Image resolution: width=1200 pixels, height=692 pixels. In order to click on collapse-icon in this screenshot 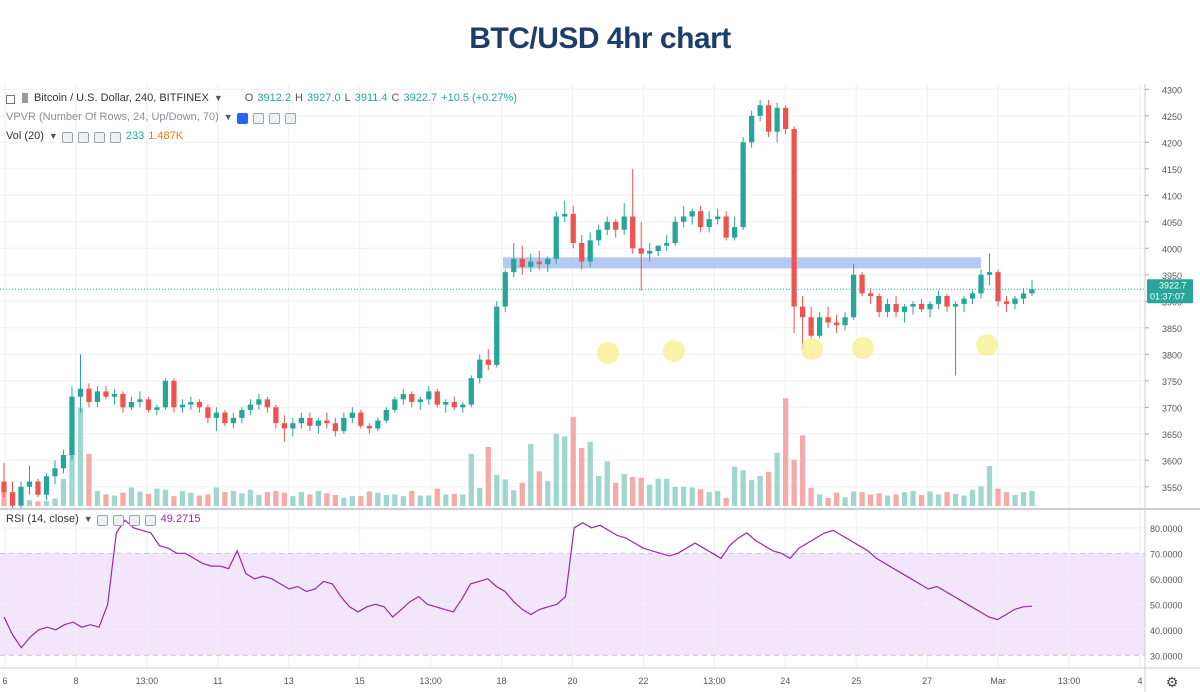, I will do `click(10, 99)`.